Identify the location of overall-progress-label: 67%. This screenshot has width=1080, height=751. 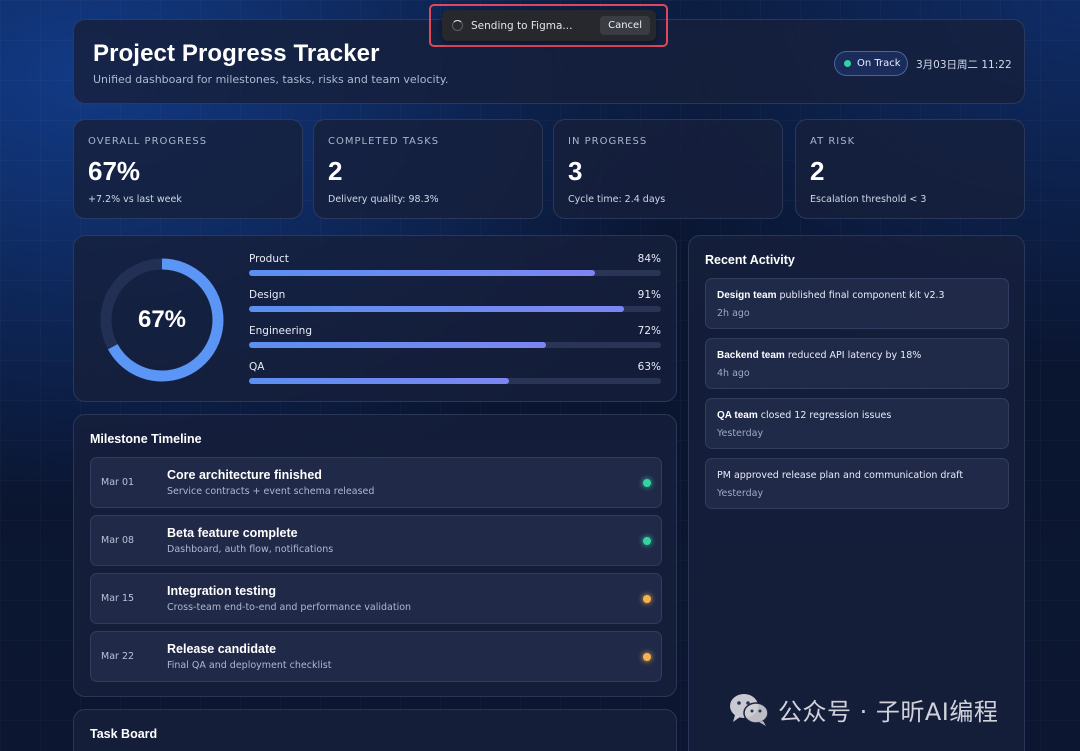
(162, 319).